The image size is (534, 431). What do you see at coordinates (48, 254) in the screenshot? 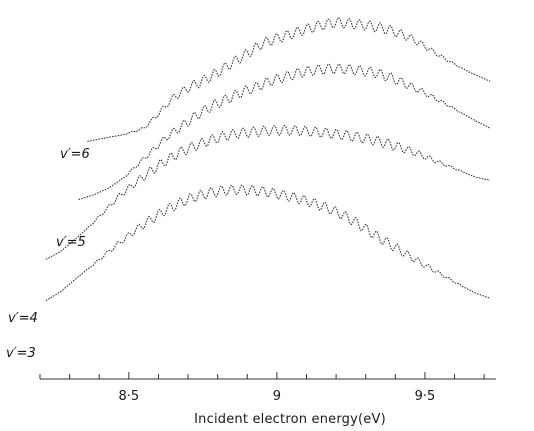
I see `curve-labels-group: v′=6 v′=5 v′=4 v′=3` at bounding box center [48, 254].